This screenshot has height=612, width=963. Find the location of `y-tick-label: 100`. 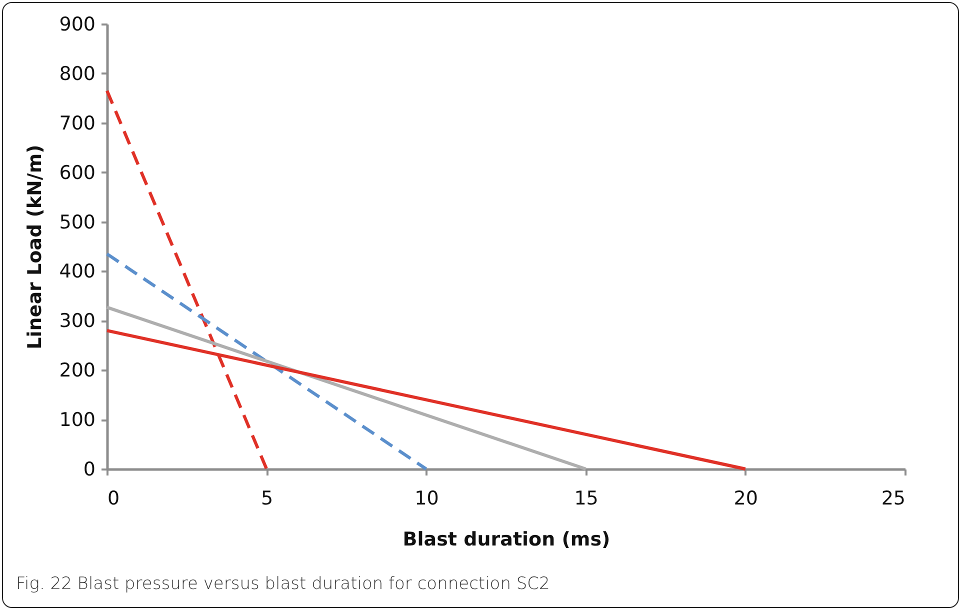

y-tick-label: 100 is located at coordinates (77, 420).